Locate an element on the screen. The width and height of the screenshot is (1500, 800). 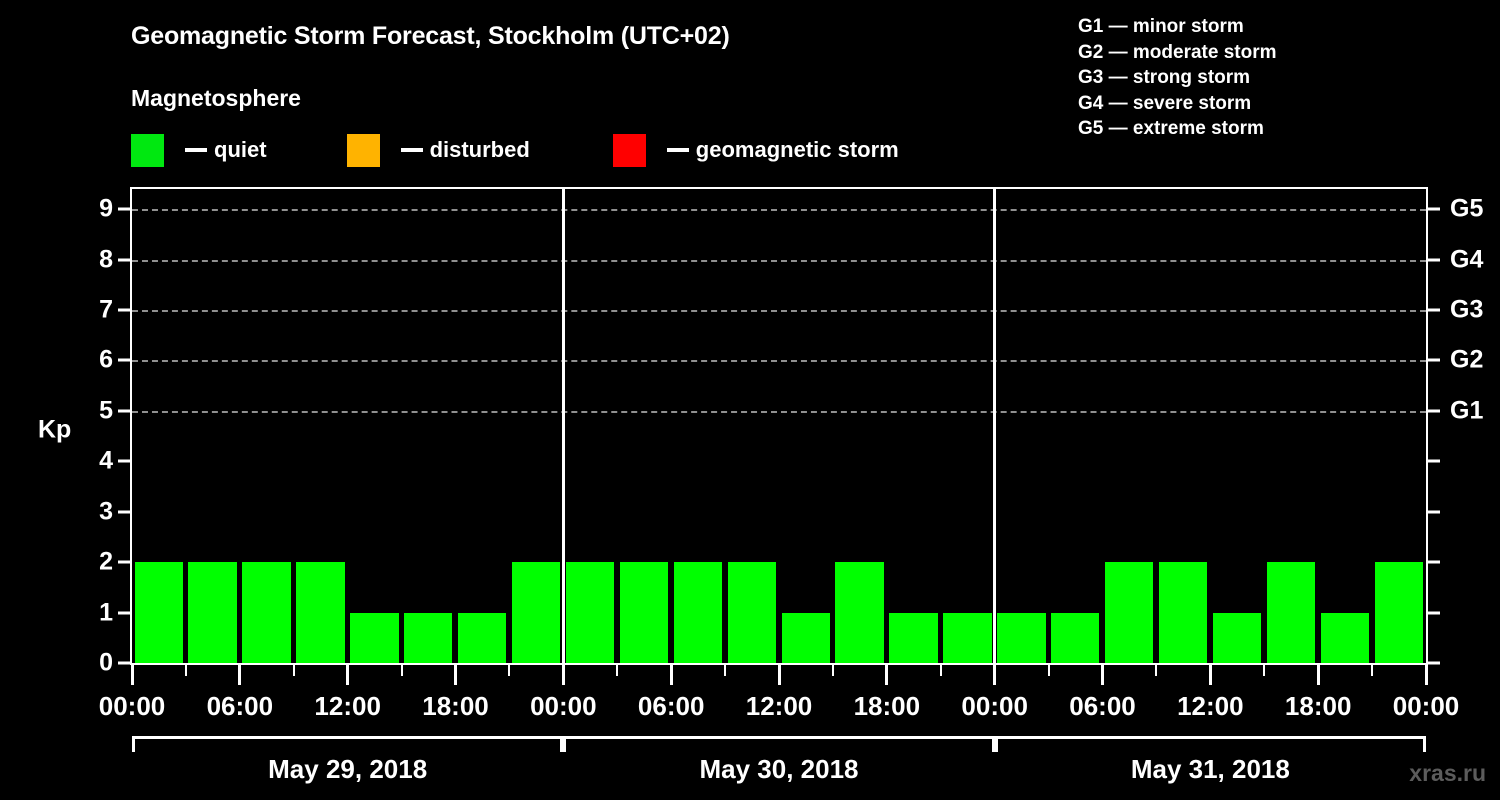
legend-label: geomagnetic storm is located at coordinates (797, 149).